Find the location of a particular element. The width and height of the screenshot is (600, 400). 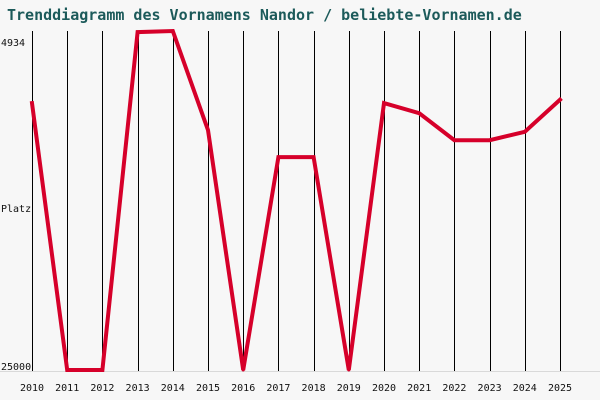

x-tick-2015: 2015 is located at coordinates (208, 388).